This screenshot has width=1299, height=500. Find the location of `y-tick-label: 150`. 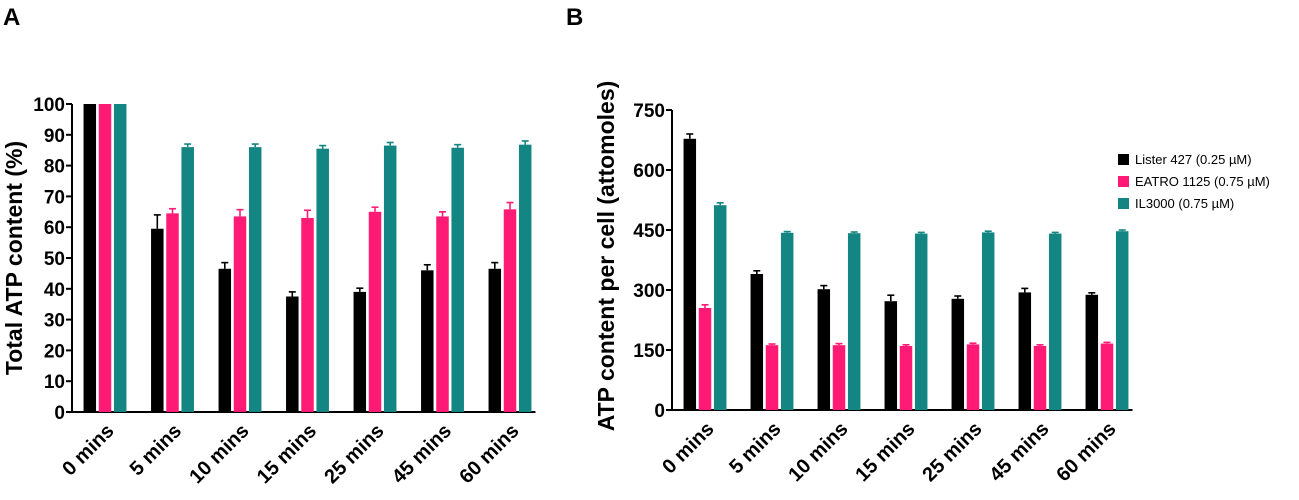

y-tick-label: 150 is located at coordinates (649, 351).